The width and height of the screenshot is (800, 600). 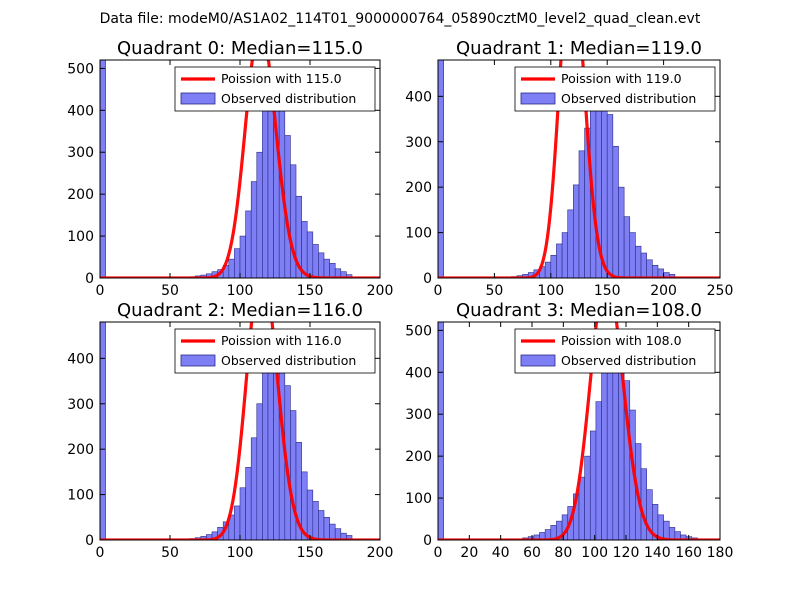 What do you see at coordinates (657, 553) in the screenshot?
I see `x-tick-label: 140` at bounding box center [657, 553].